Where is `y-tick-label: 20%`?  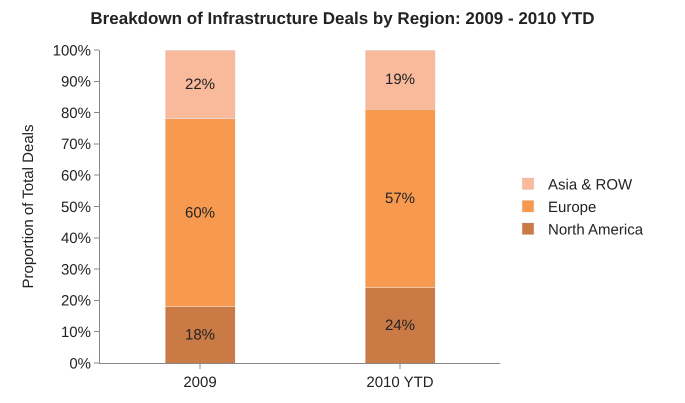 y-tick-label: 20% is located at coordinates (75, 301).